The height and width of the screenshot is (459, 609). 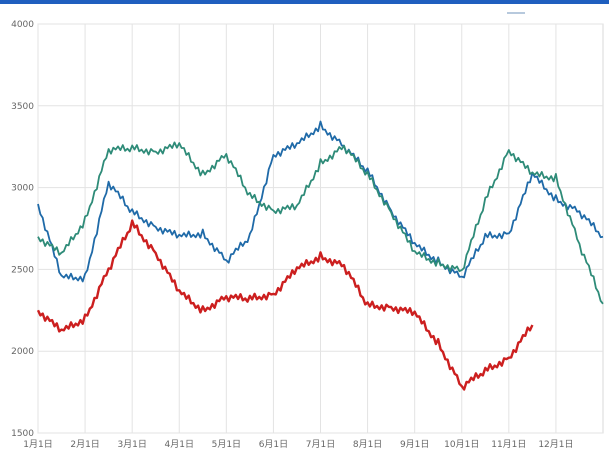 I want to click on y-tick-label: 3000, so click(x=22, y=189).